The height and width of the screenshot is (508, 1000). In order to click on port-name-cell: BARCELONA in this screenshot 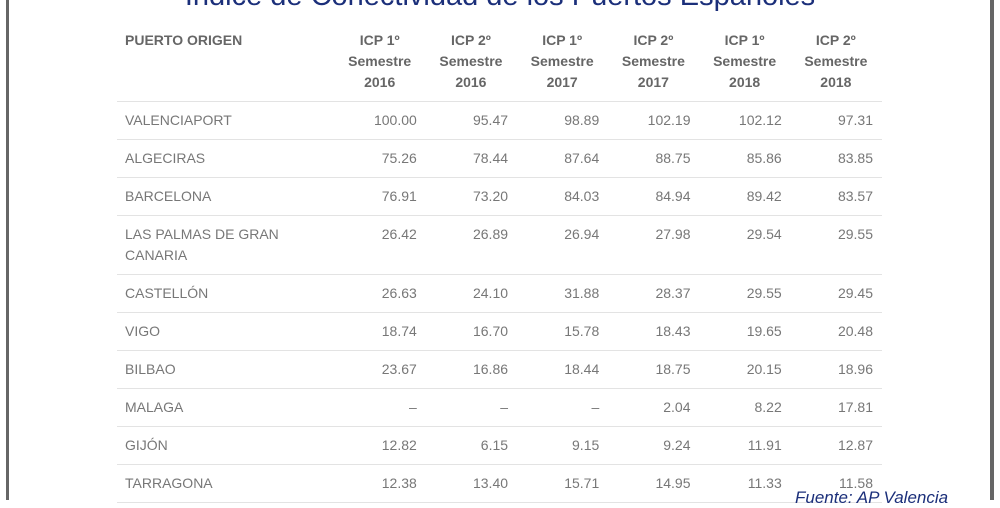, I will do `click(226, 196)`.